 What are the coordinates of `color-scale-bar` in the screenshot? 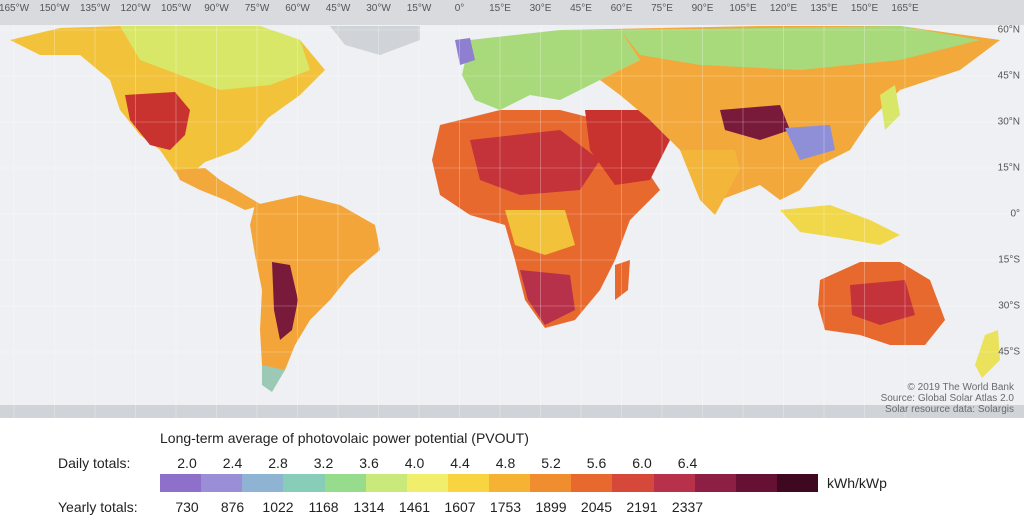 It's located at (489, 483).